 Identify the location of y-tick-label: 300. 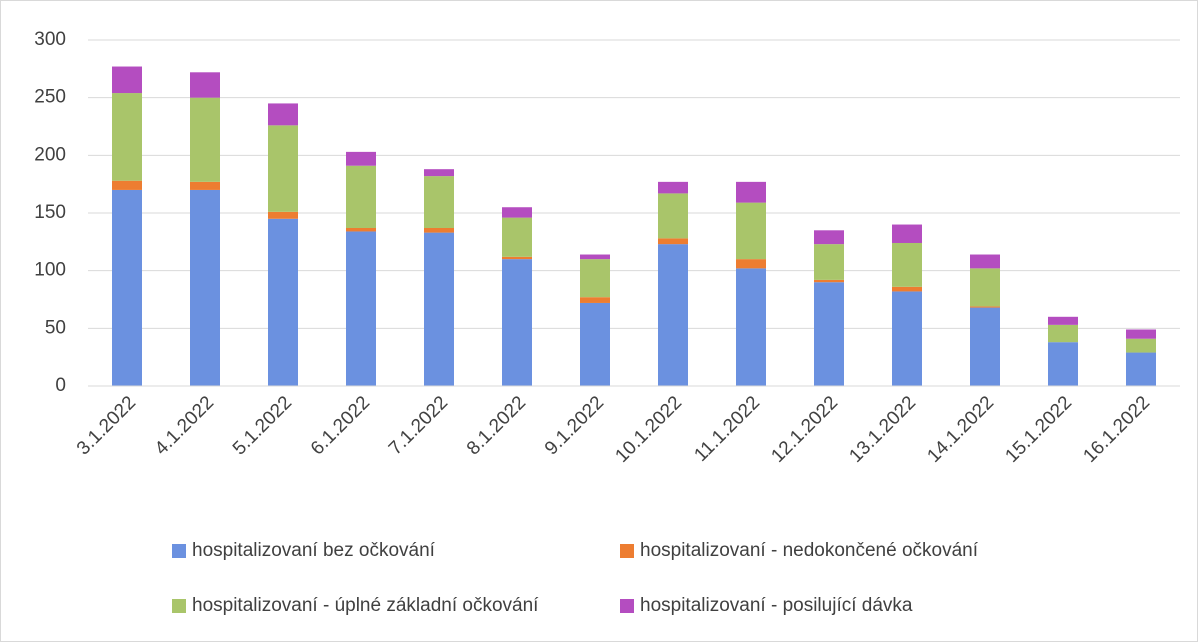
(50, 39).